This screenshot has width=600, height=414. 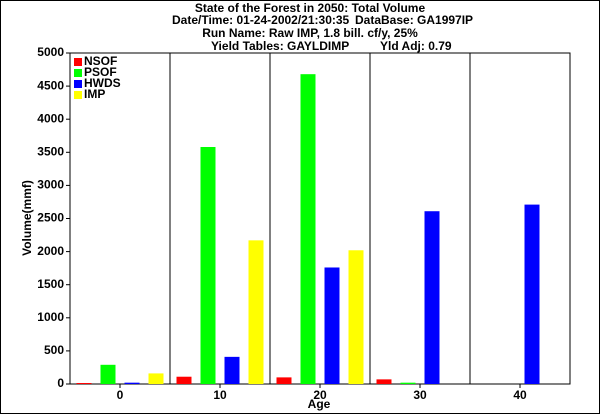 What do you see at coordinates (261, 20) in the screenshot?
I see `info-text: Date/Time: 01-24-2002/21:30:35` at bounding box center [261, 20].